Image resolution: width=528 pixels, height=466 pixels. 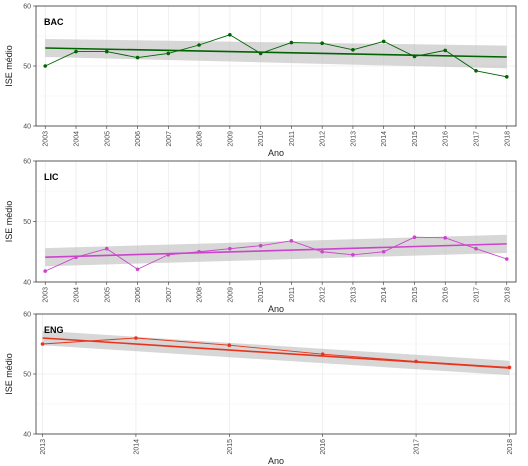 I want to click on panel-label: ENG, so click(x=54, y=330).